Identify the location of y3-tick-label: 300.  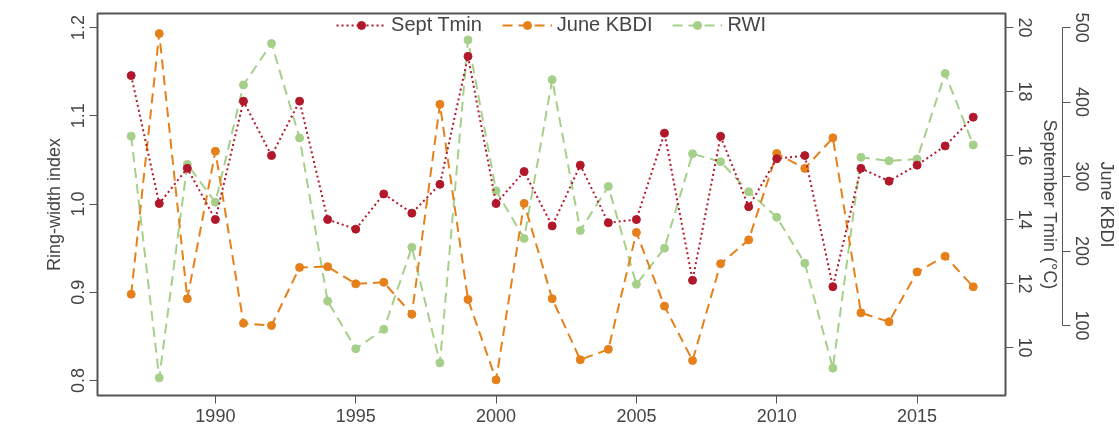
(1081, 176).